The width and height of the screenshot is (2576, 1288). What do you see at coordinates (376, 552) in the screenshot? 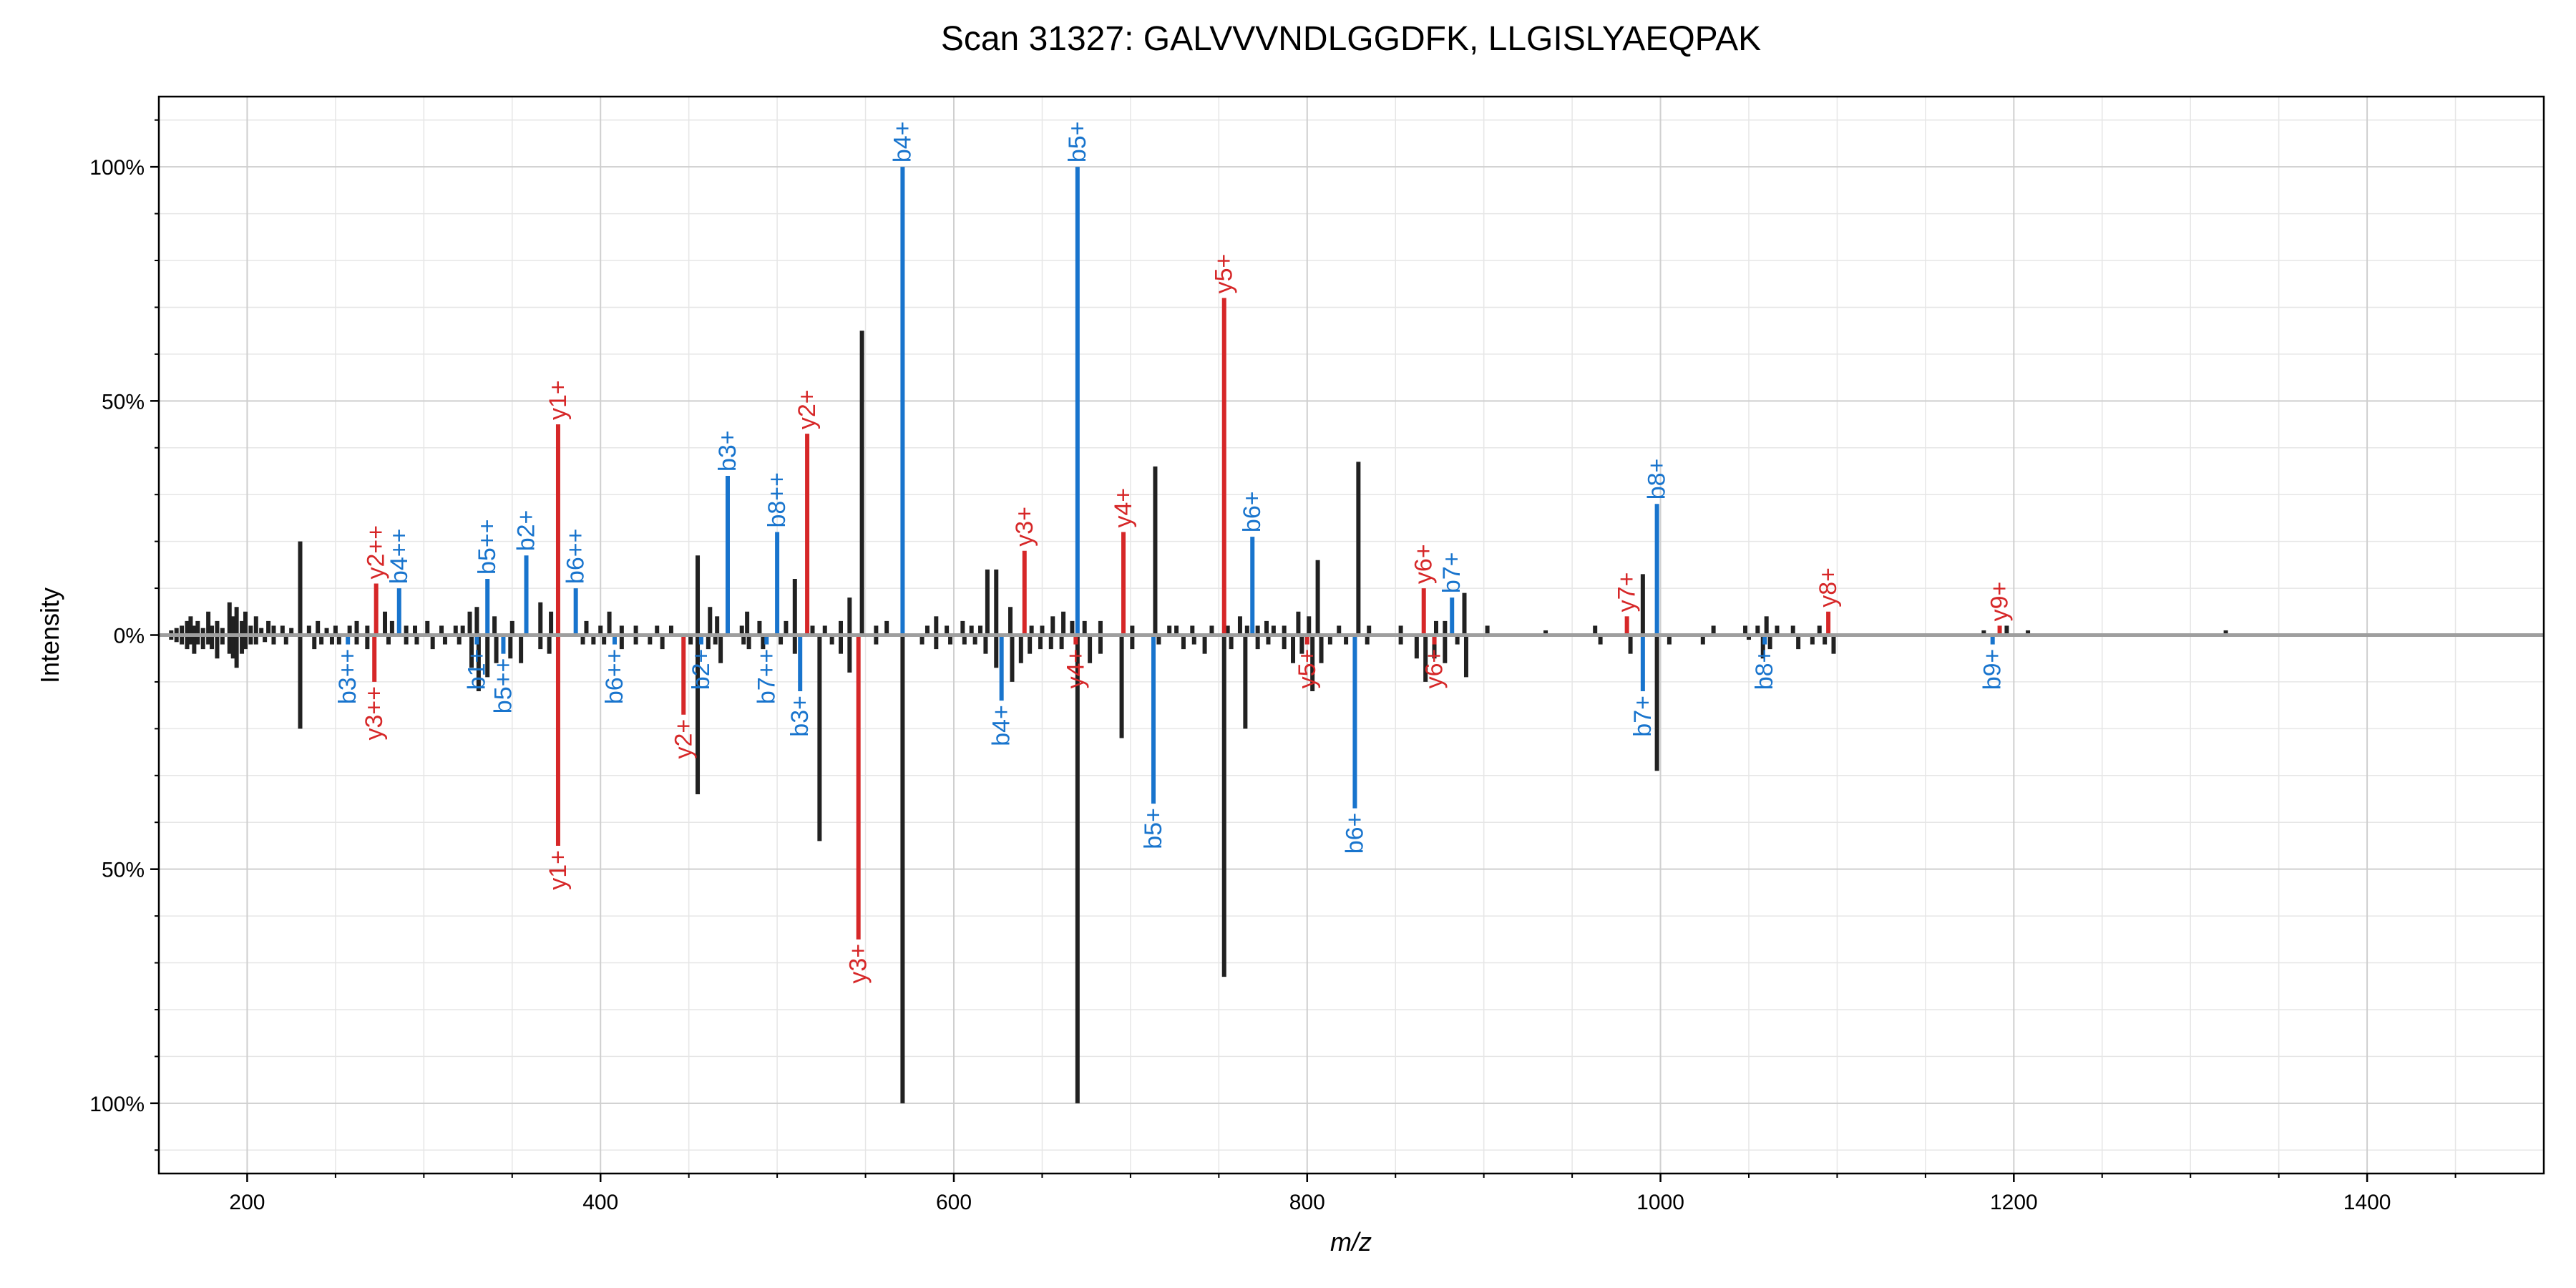
I see `ion-label-top: y2++` at bounding box center [376, 552].